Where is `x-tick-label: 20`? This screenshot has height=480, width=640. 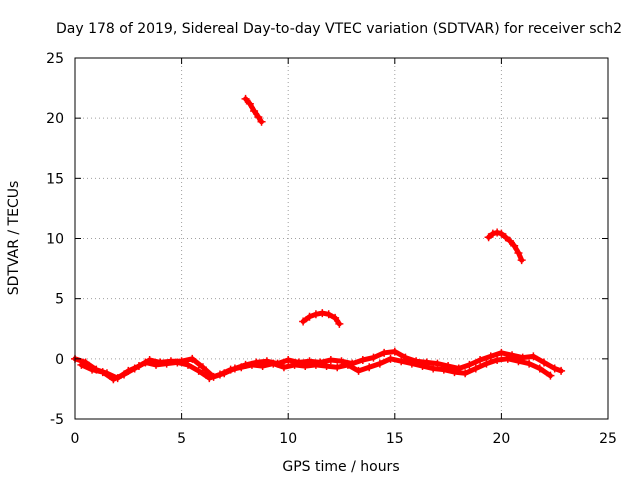 x-tick-label: 20 is located at coordinates (501, 439).